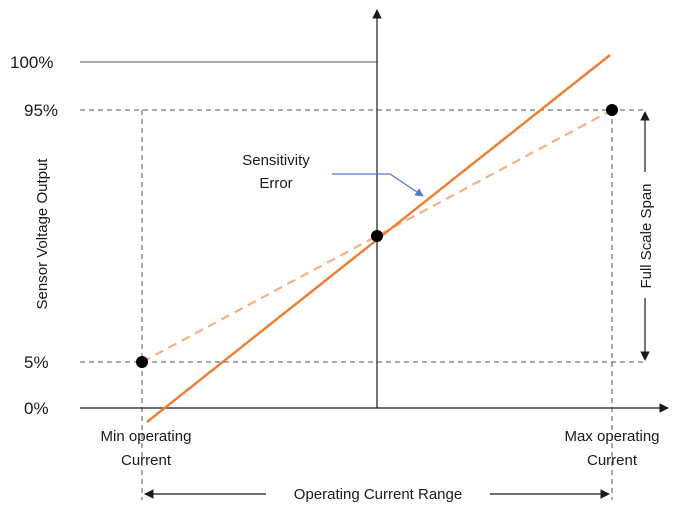  What do you see at coordinates (42, 234) in the screenshot?
I see `y-axis-title: Sensor Voltage Output` at bounding box center [42, 234].